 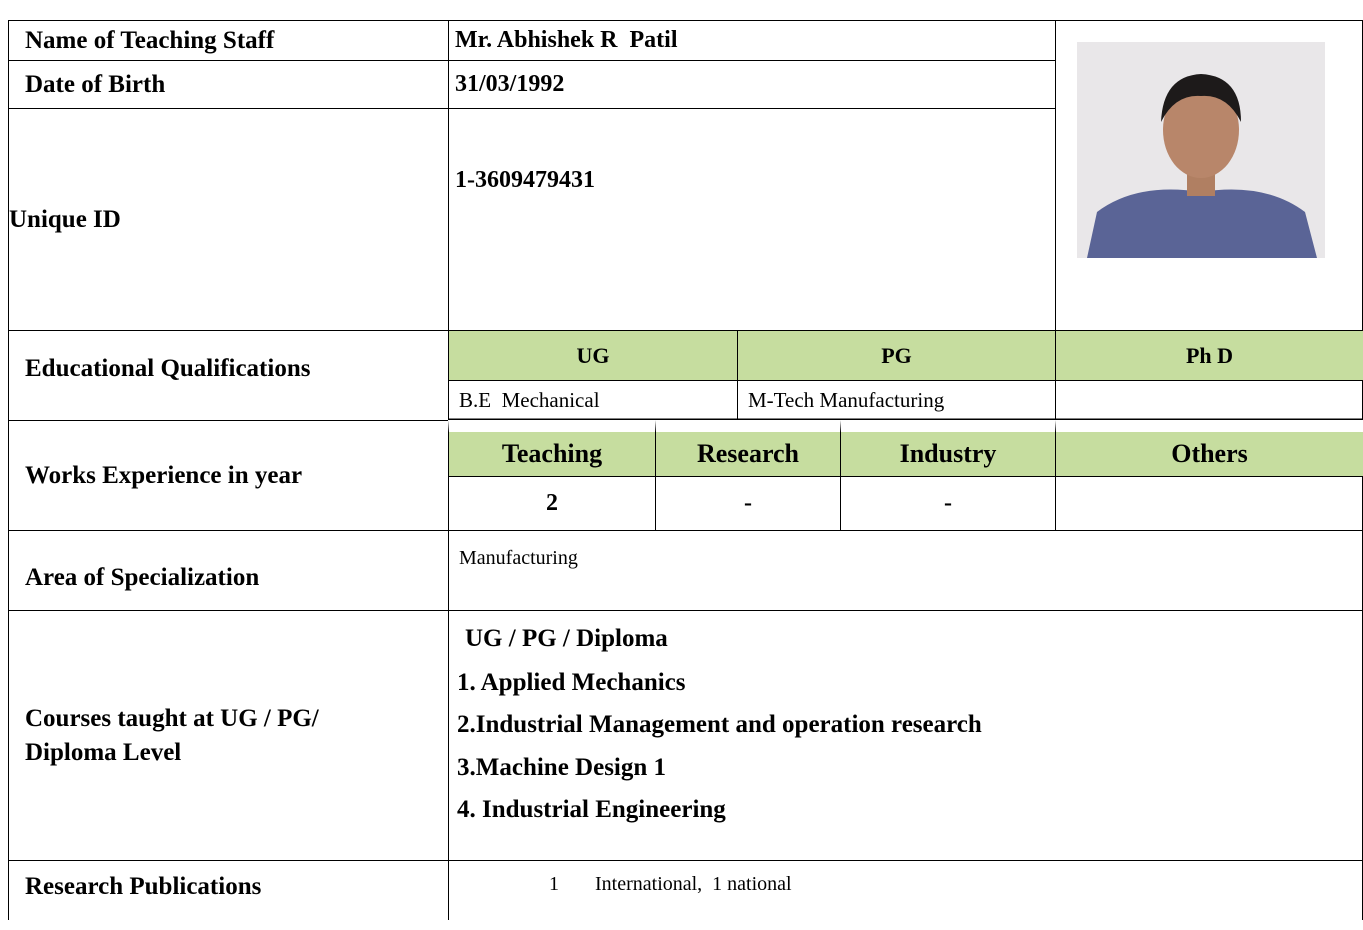 I want to click on publications-text: International, 1 national, so click(x=693, y=884).